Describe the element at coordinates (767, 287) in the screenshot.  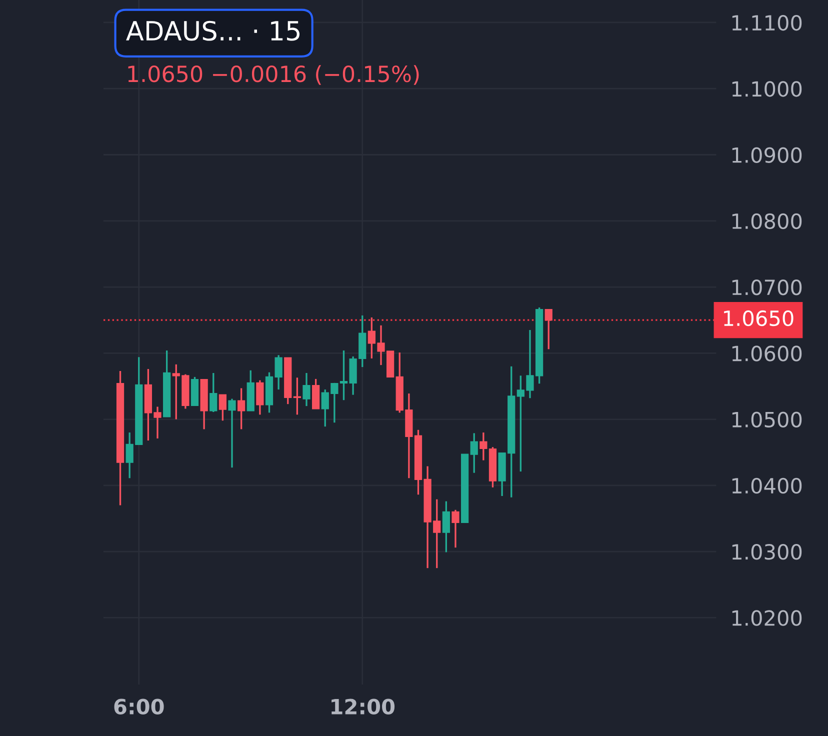
I see `y-tick-label: 1.0700` at that location.